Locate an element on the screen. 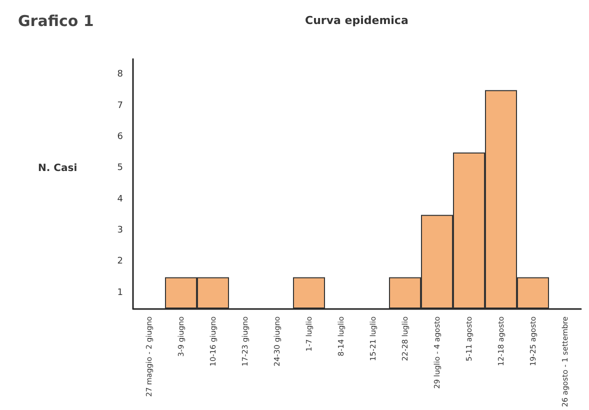  y-axis-title: N. Casi is located at coordinates (58, 168).